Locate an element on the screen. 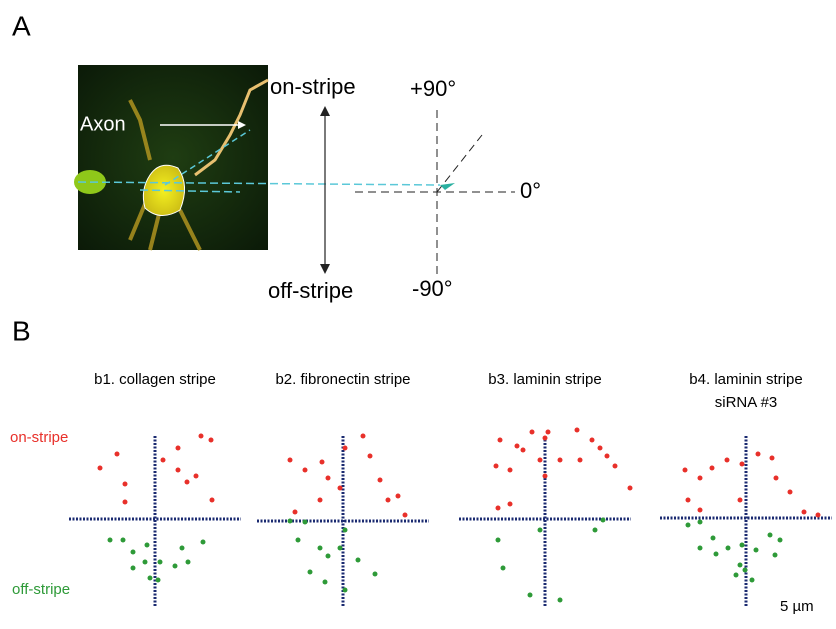 The height and width of the screenshot is (629, 836). plot-title: b1. collagen stripe is located at coordinates (155, 379).